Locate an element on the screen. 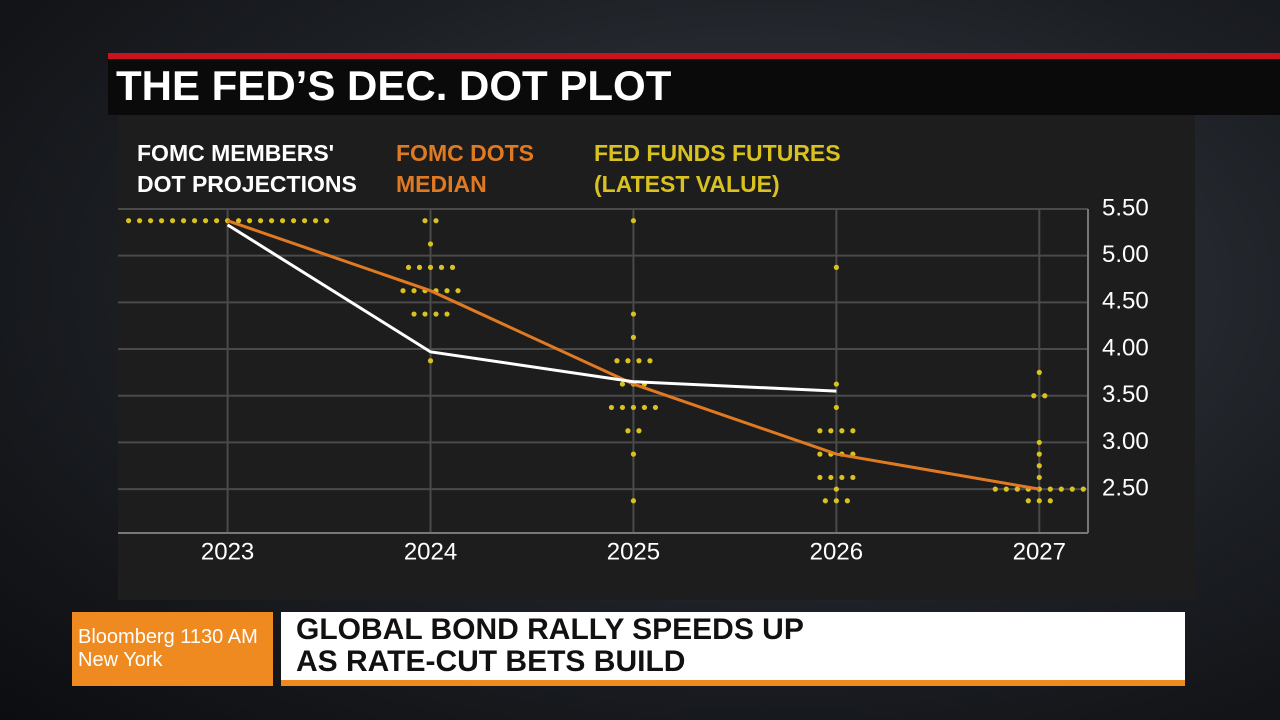 This screenshot has width=1280, height=720. x-tick-label: 2026 is located at coordinates (836, 551).